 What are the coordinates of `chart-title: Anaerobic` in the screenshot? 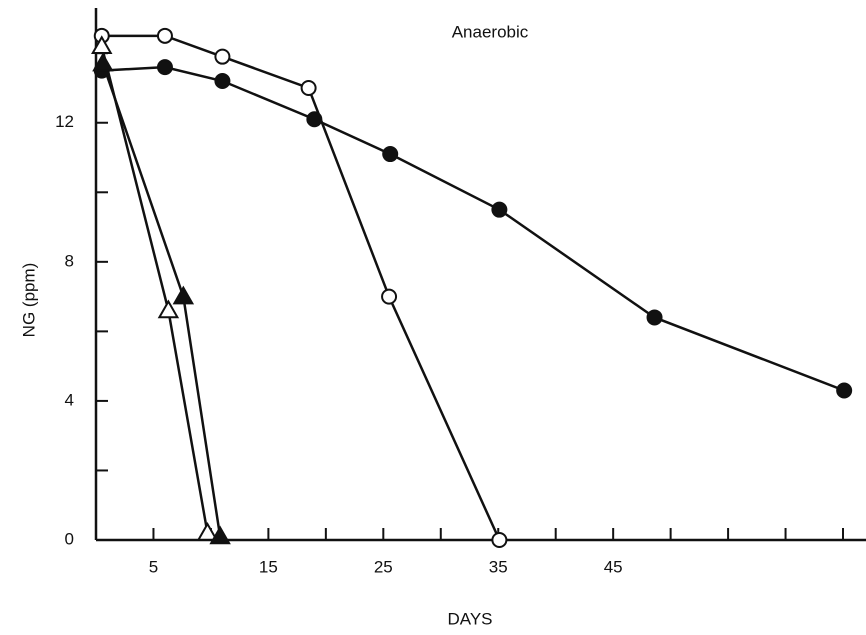 It's located at (490, 31).